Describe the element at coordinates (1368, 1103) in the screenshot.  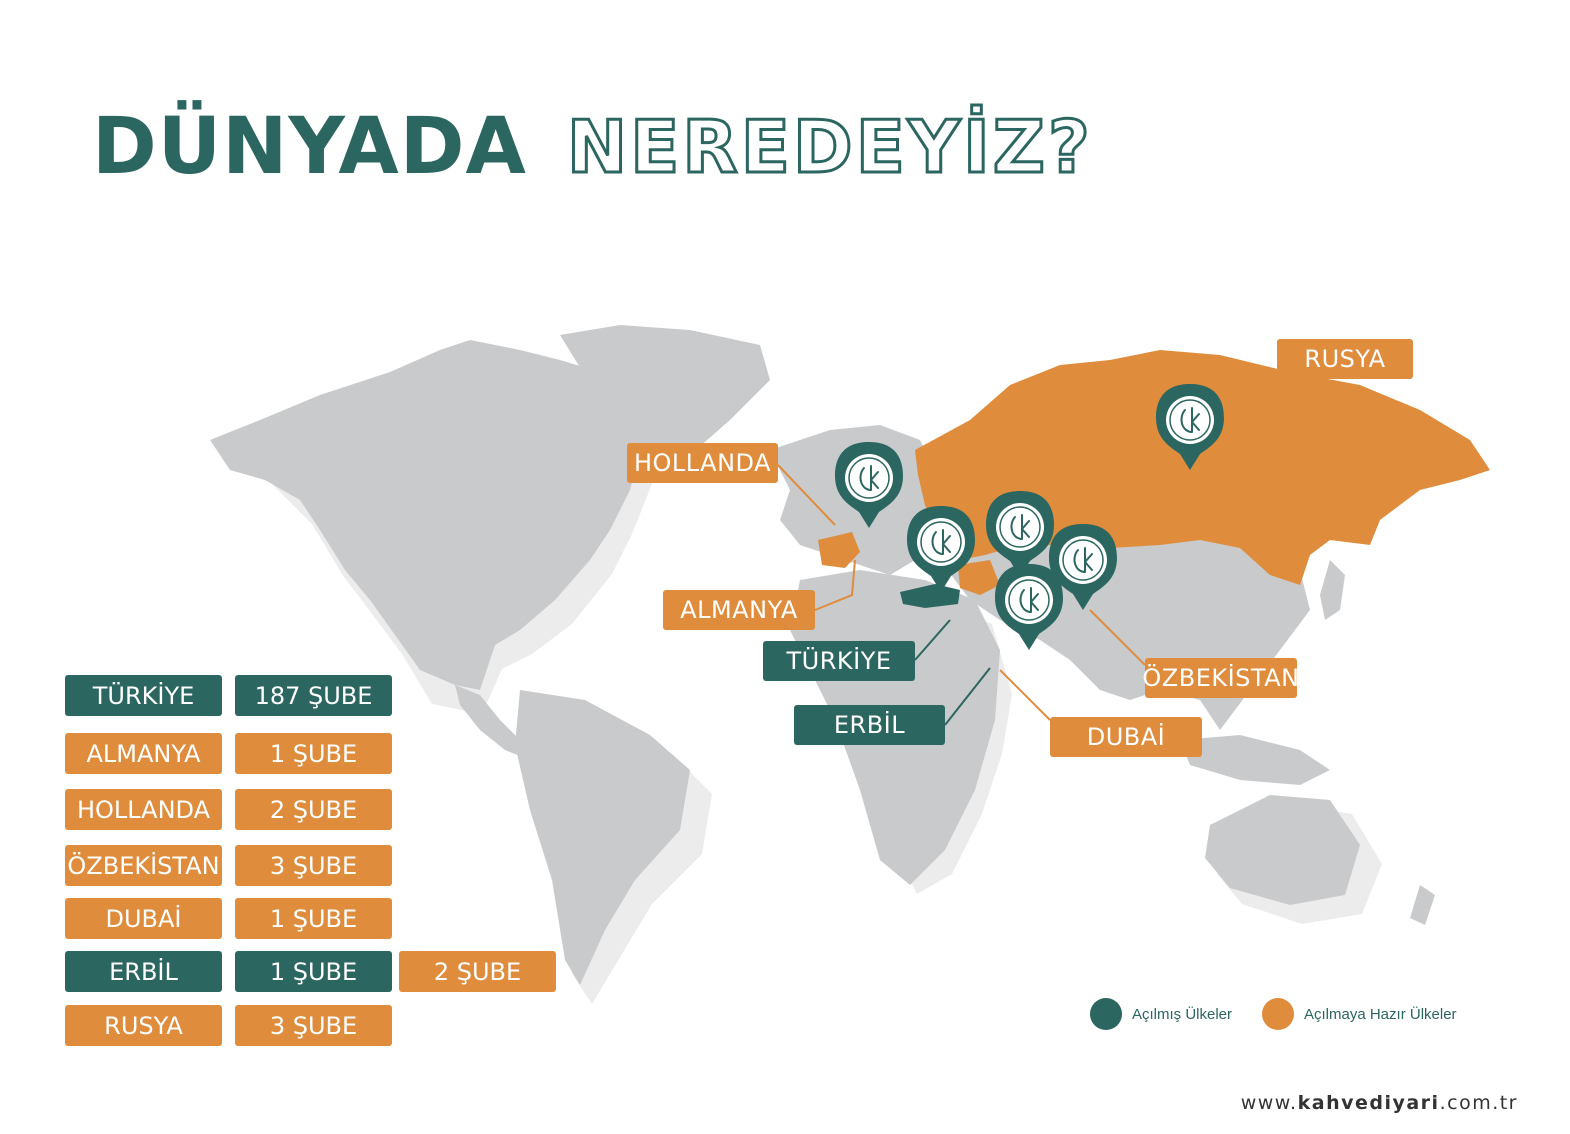
I see `url-brand: kahvediyari` at that location.